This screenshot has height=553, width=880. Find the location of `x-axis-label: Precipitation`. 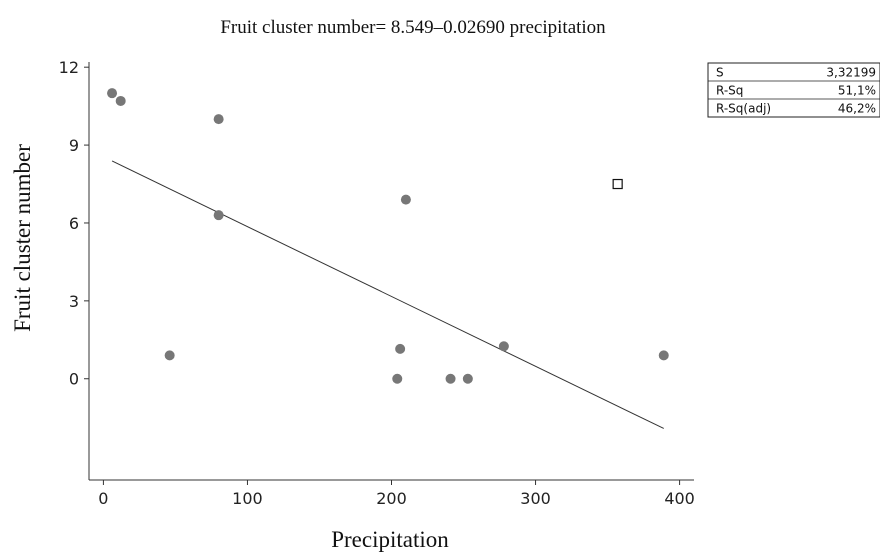

x-axis-label: Precipitation is located at coordinates (390, 539).